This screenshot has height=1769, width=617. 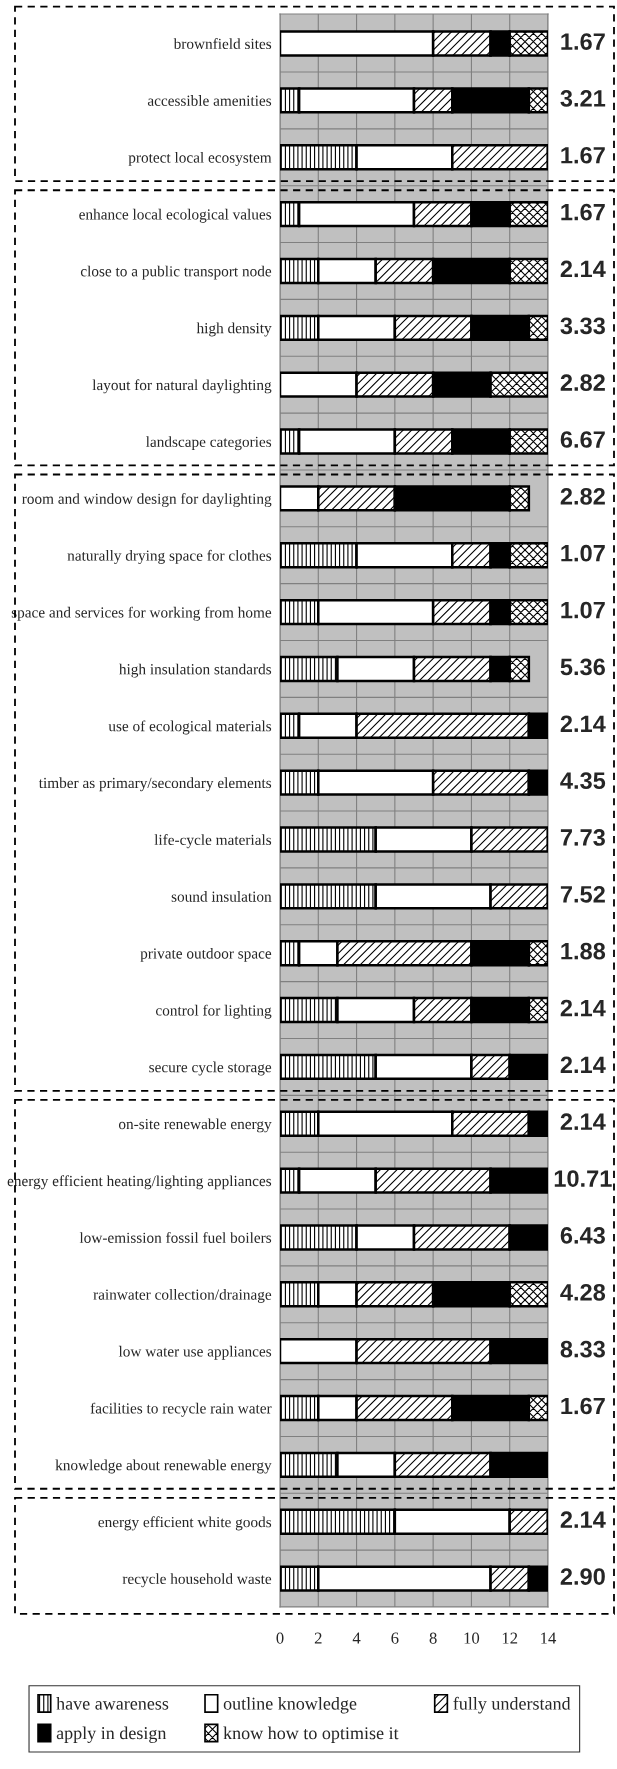 What do you see at coordinates (195, 670) in the screenshot?
I see `y-tick-label: high insulation standards` at bounding box center [195, 670].